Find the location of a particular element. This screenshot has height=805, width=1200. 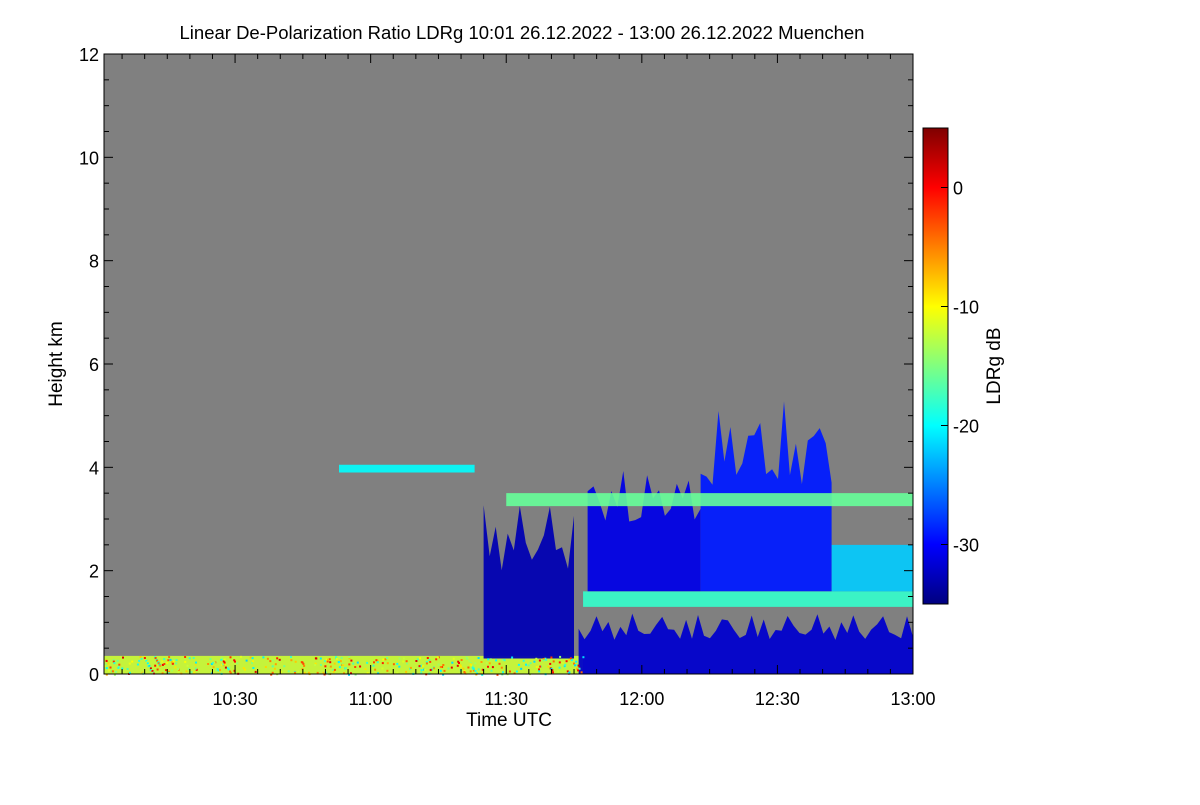

x-tick-label: 12:00 is located at coordinates (641, 699).